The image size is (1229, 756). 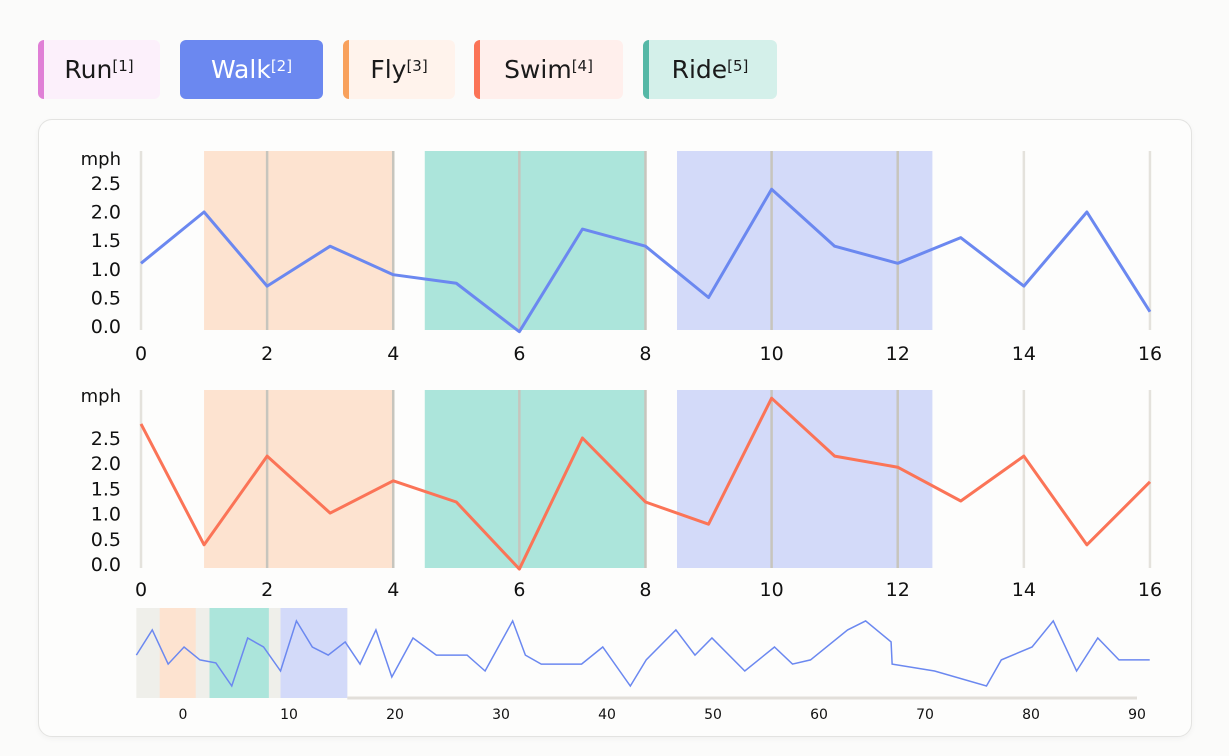 I want to click on legend-button-ride: Ride [5], so click(x=710, y=69).